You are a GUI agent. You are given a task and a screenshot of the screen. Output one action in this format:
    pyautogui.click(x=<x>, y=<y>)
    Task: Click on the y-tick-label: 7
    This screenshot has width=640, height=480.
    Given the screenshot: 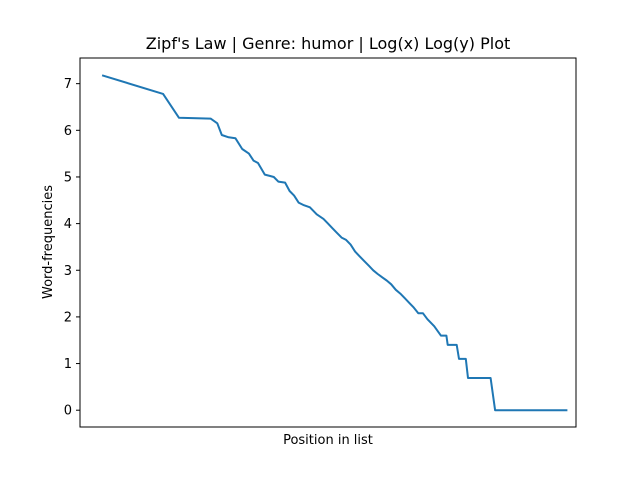 What is the action you would take?
    pyautogui.click(x=68, y=84)
    